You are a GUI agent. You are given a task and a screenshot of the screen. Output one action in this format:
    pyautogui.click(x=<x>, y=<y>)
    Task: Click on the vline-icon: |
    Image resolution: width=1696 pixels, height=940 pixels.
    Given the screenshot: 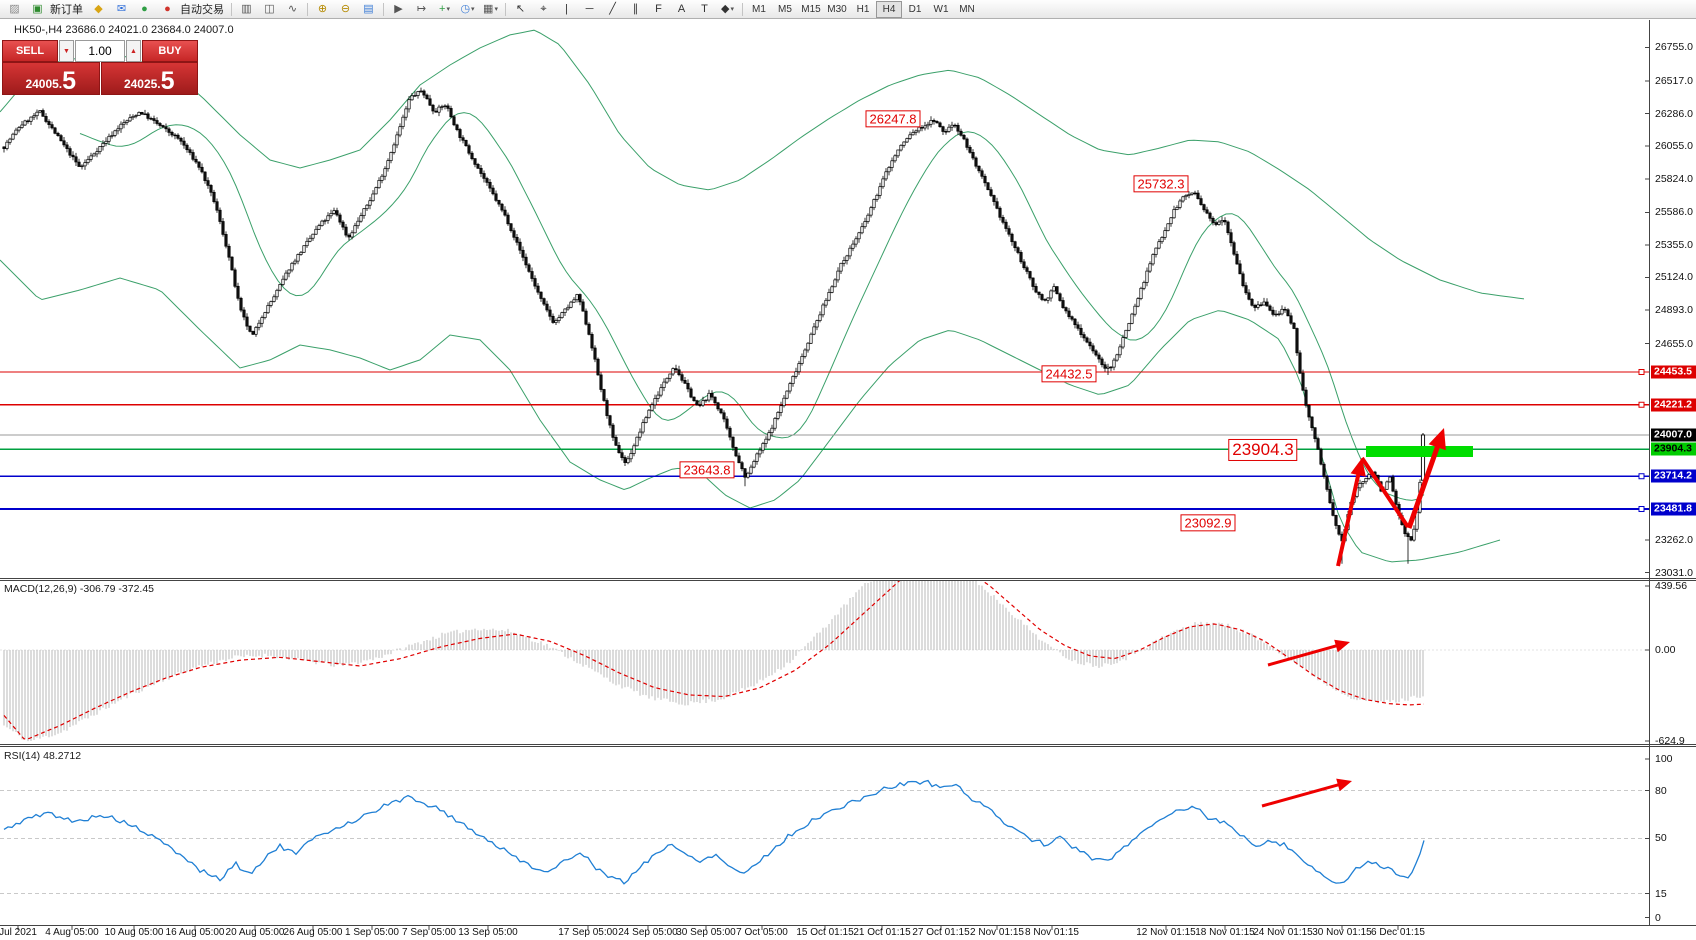 What is the action you would take?
    pyautogui.click(x=566, y=8)
    